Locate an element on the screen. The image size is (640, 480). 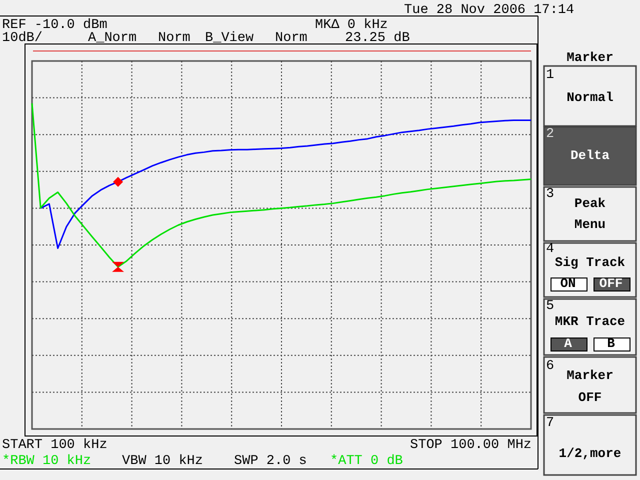
text: 4 is located at coordinates (550, 249).